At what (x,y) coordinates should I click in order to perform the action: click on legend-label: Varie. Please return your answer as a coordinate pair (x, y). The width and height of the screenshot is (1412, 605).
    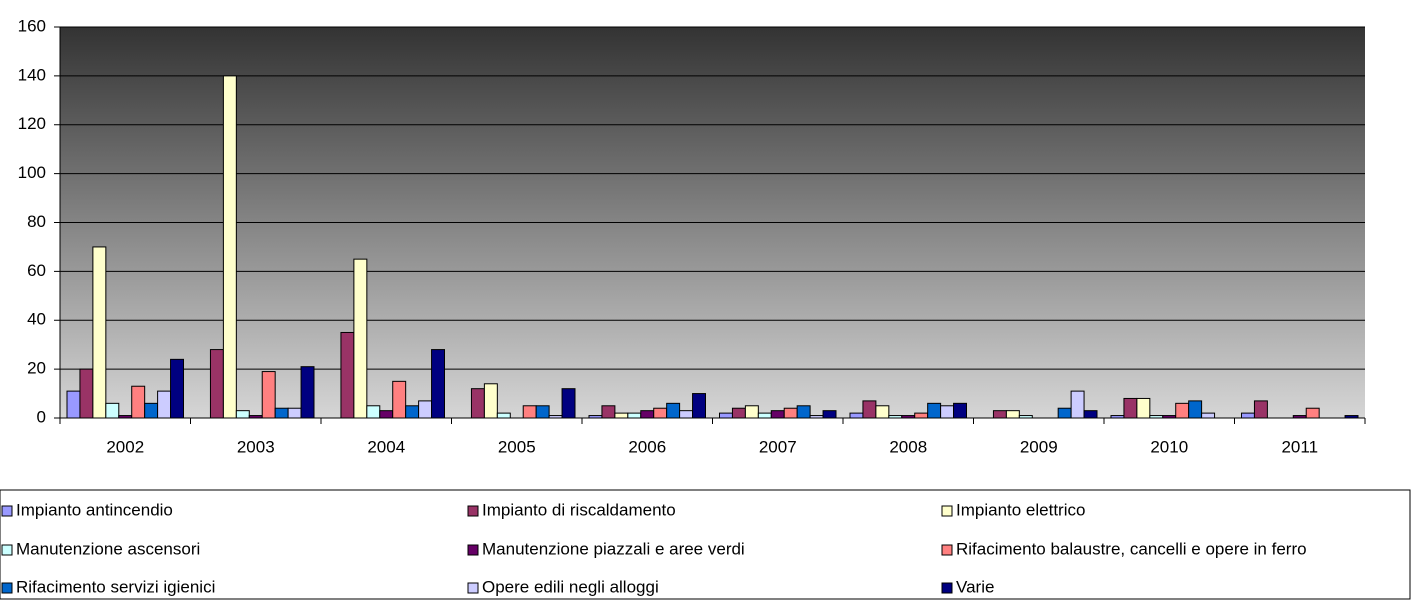
    Looking at the image, I should click on (975, 586).